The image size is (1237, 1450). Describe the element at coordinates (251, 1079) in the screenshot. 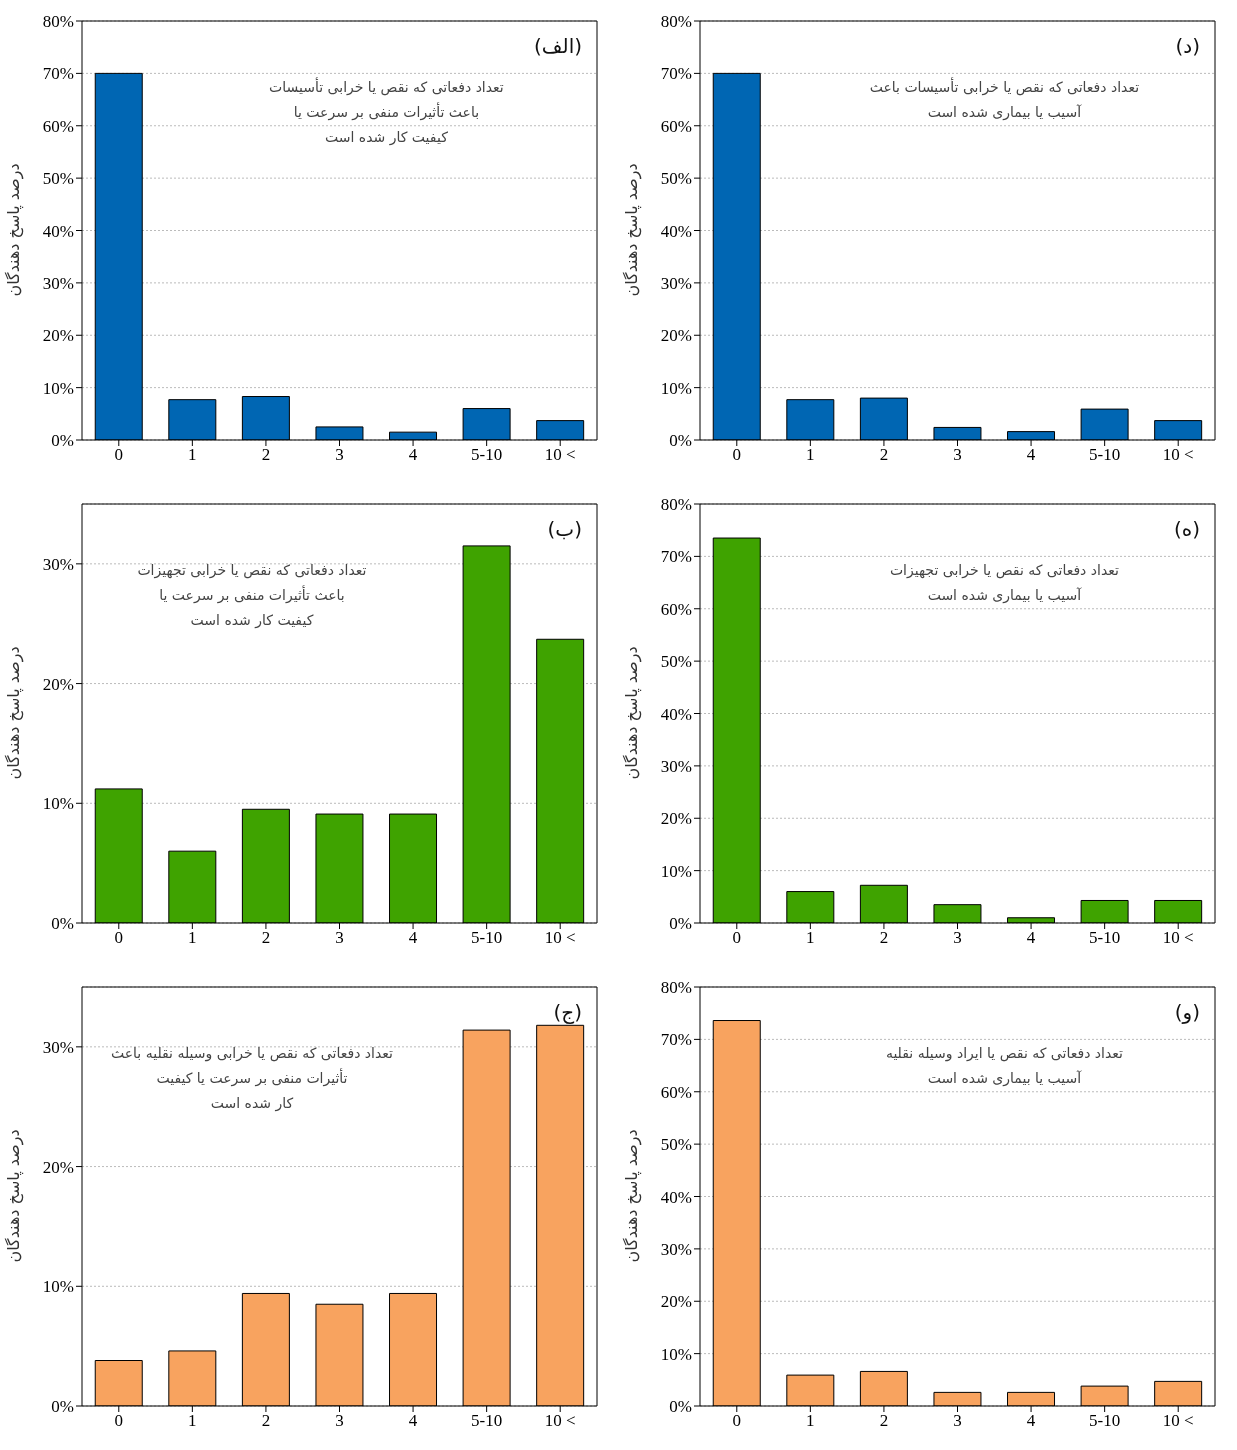

I see `annotation: تعداد دفعاتی که نقص یا خرابی وسیله نقلیه باعث تأثیرات منفی بر سرعت یا کیفیت کار شده است` at that location.